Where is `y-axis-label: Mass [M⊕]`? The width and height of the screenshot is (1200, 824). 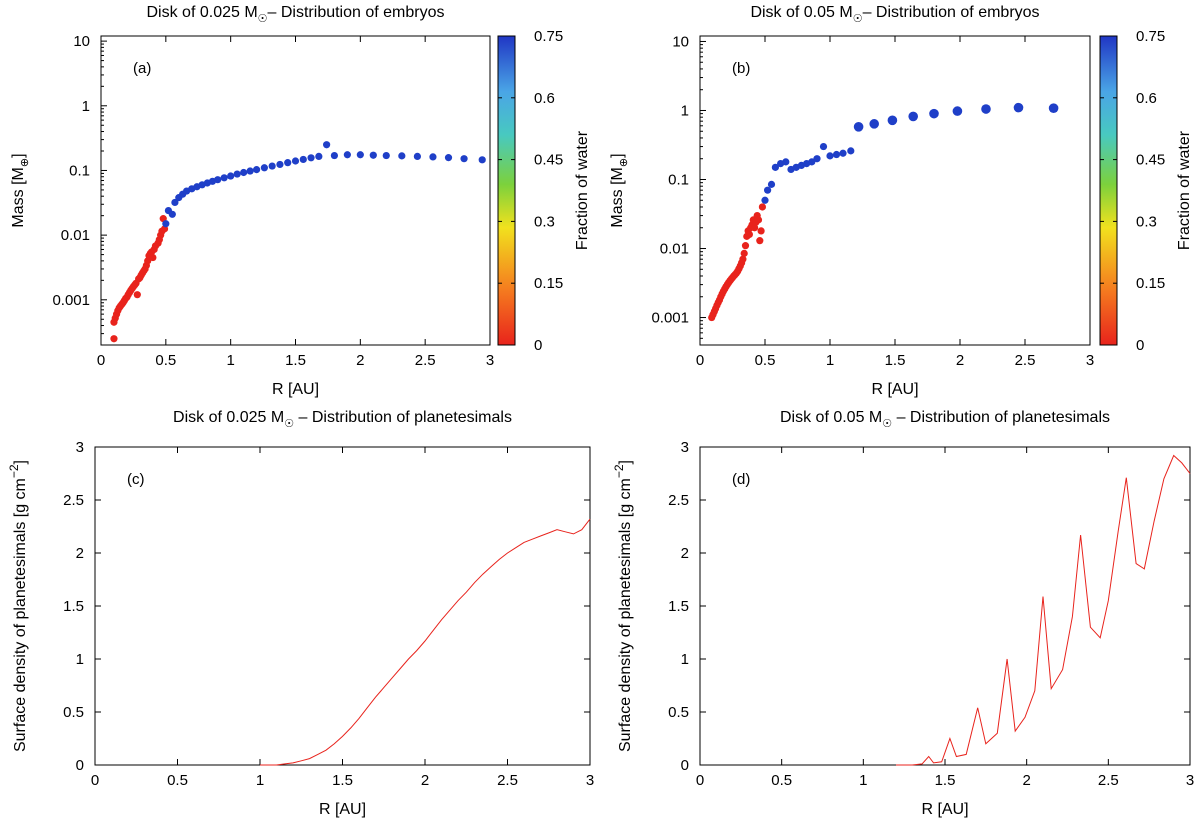 y-axis-label: Mass [M⊕] is located at coordinates (20, 190).